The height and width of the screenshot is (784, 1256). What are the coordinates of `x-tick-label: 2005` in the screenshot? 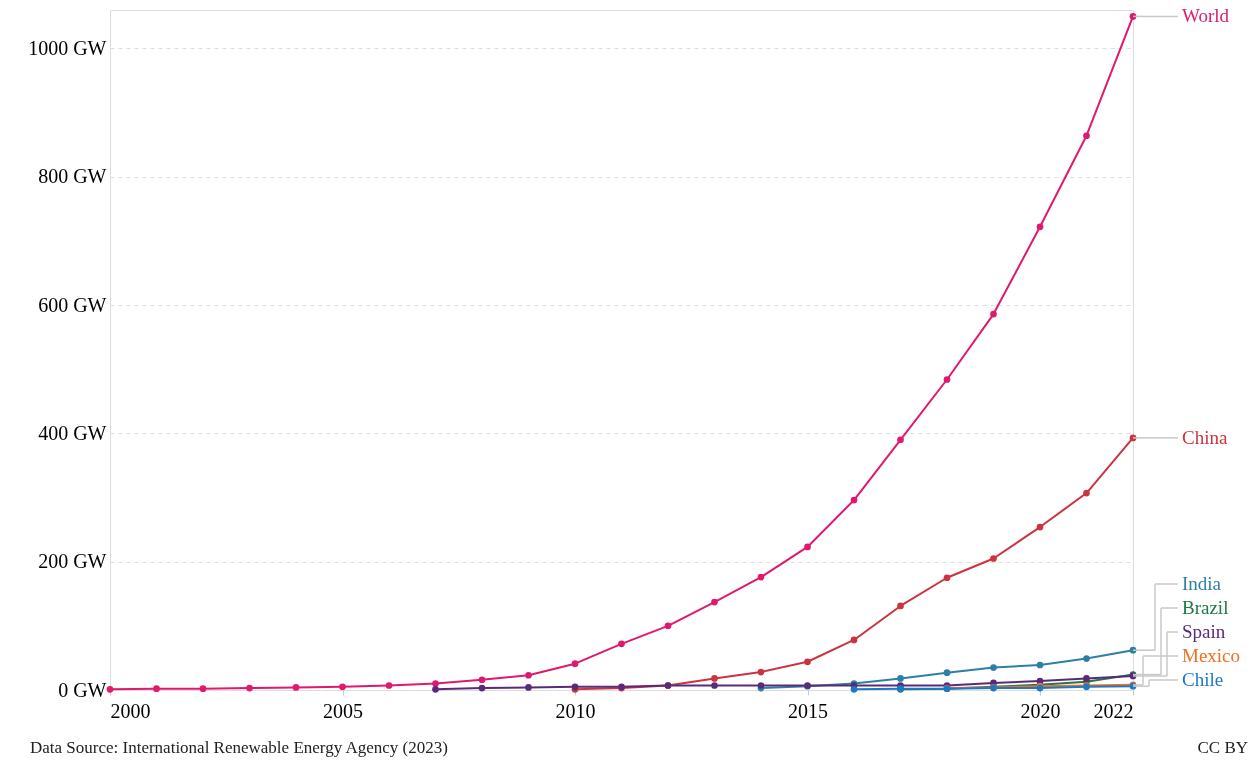 It's located at (343, 710).